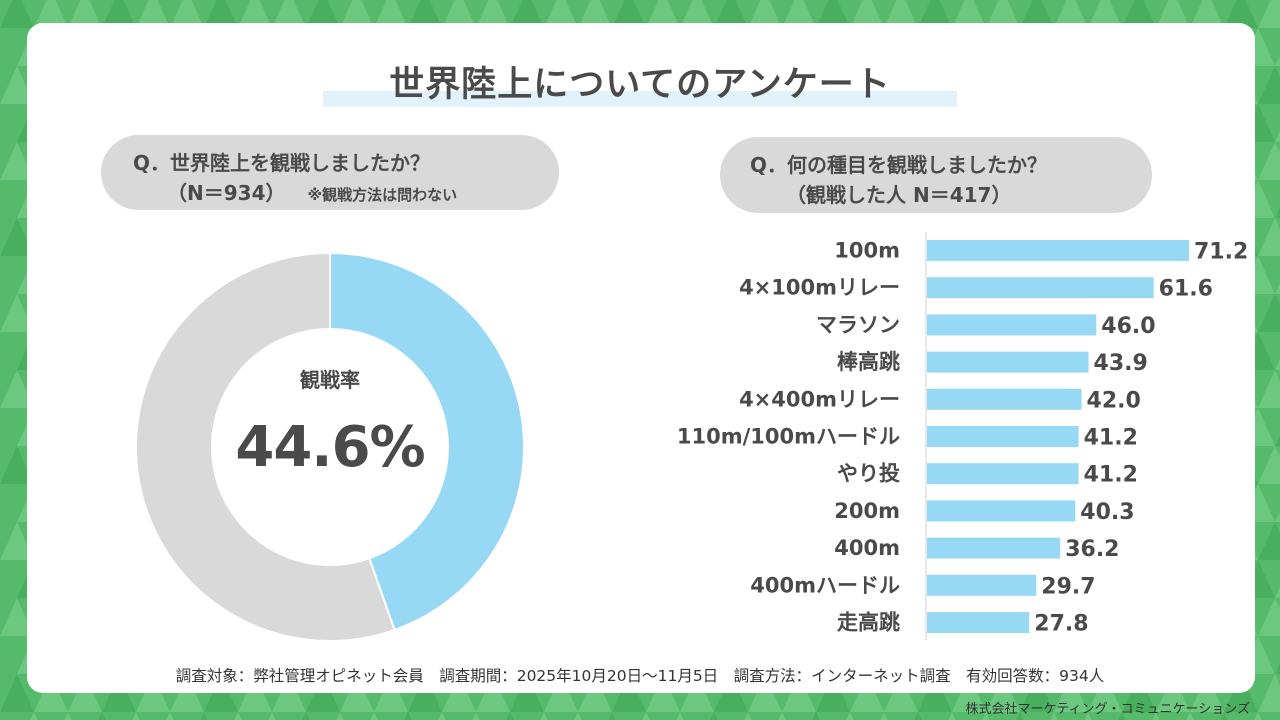  I want to click on title-highlight, so click(640, 99).